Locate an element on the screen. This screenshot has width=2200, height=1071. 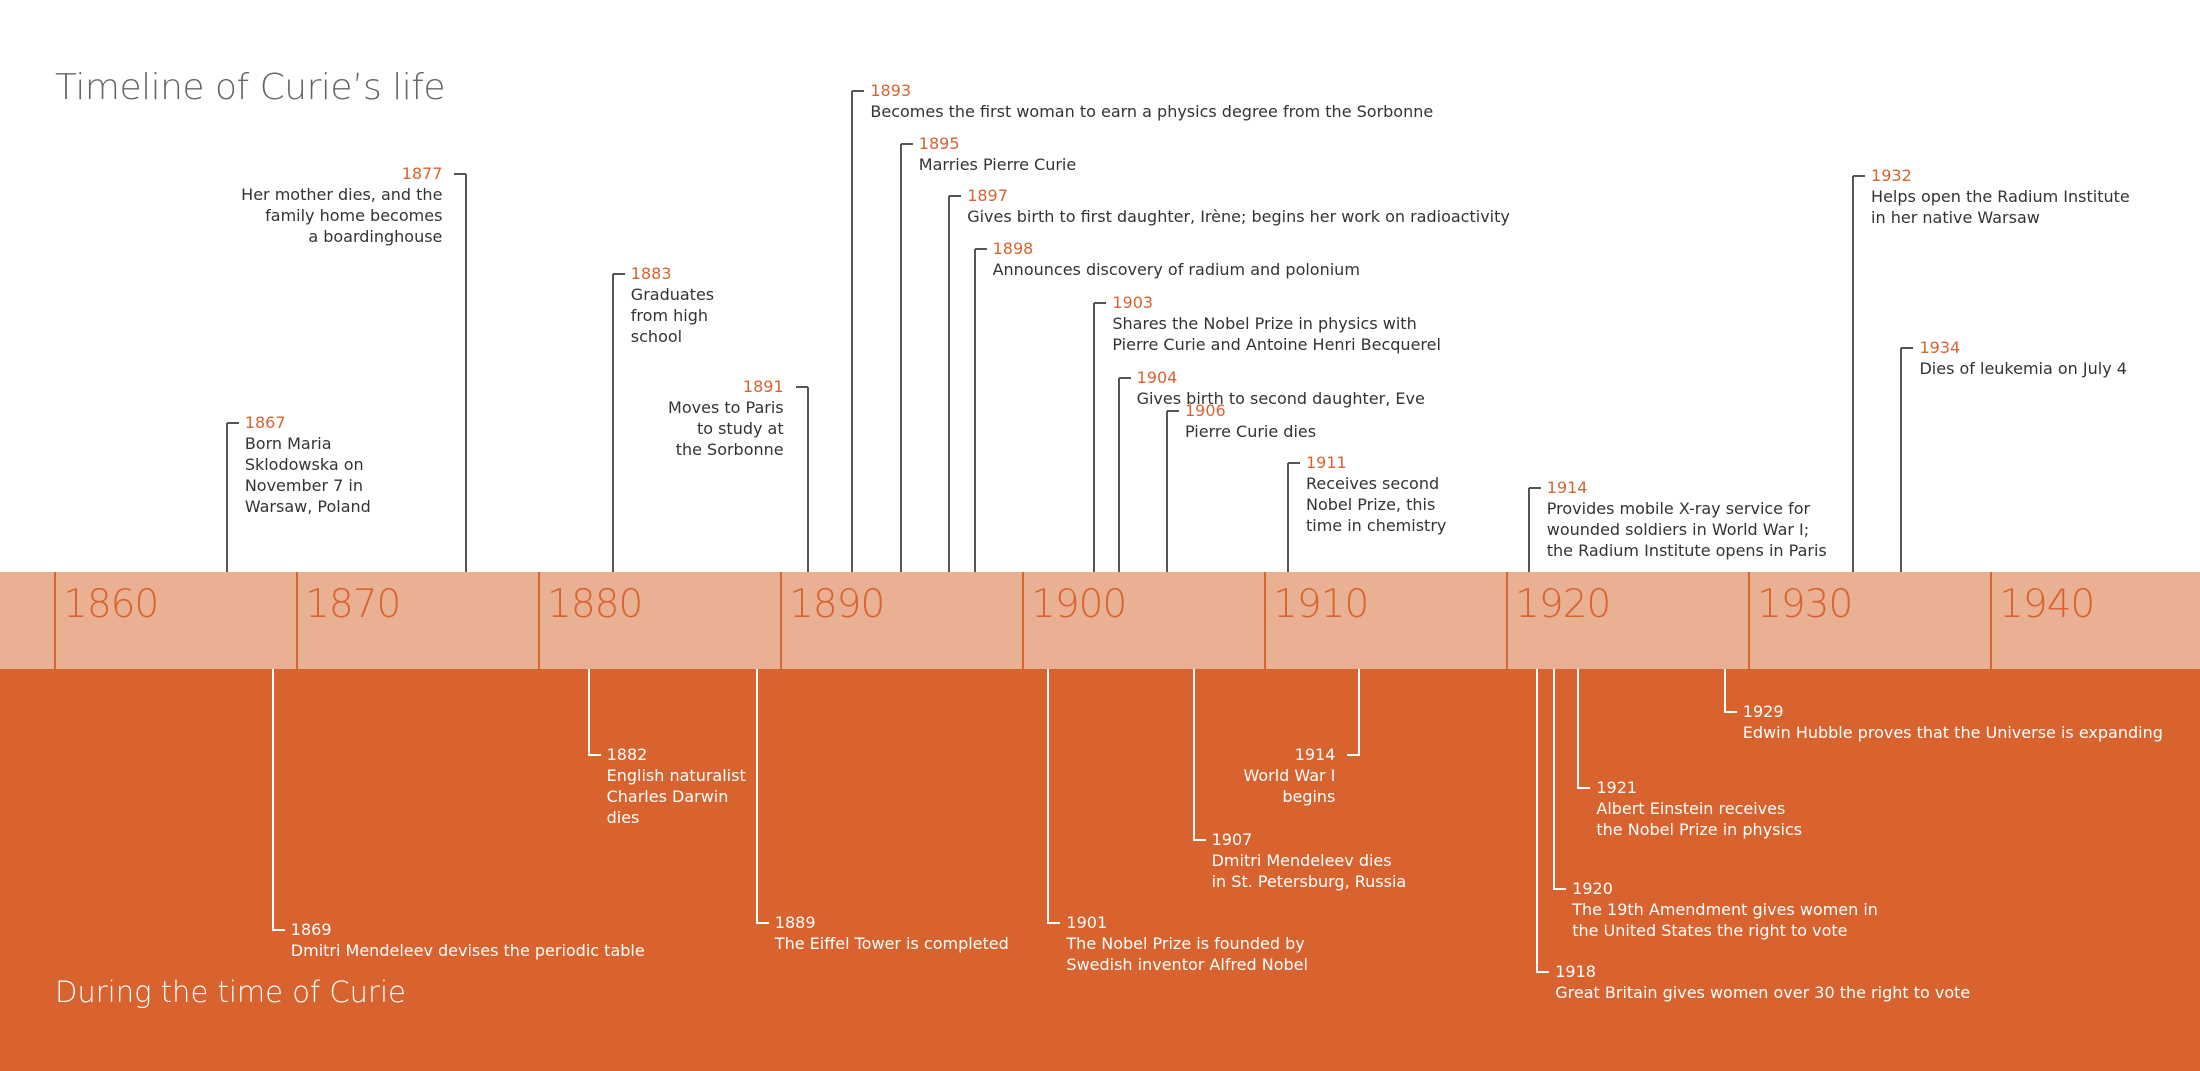
event-year: 1901 is located at coordinates (1087, 922).